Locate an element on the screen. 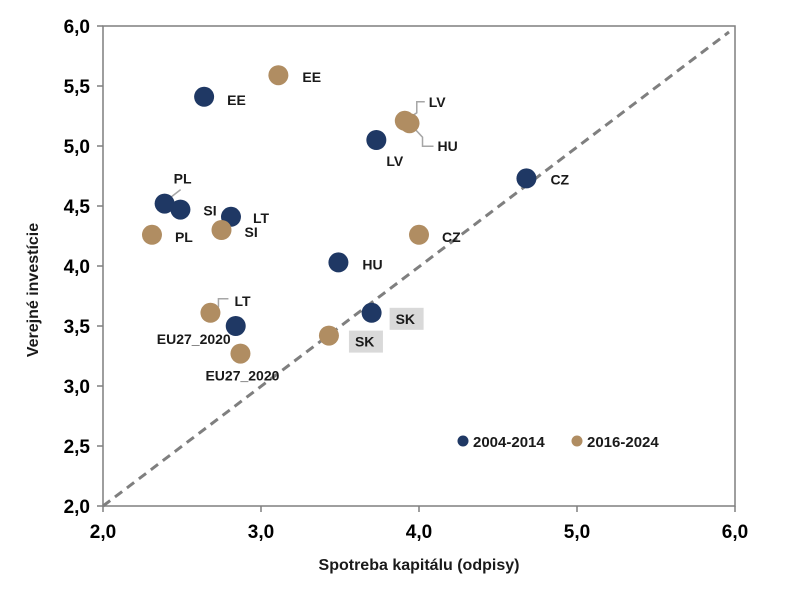 This screenshot has height=591, width=788. legend-marker-2016-2024 is located at coordinates (577, 441).